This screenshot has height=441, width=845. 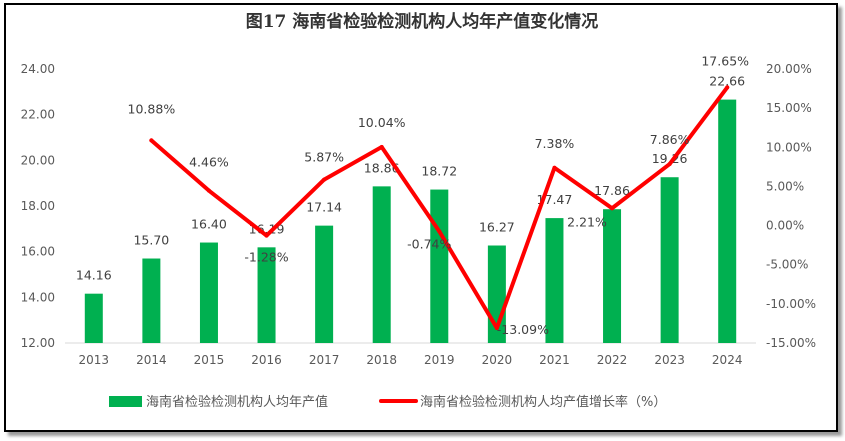 I want to click on bar-value-label: 22.66, so click(x=727, y=81).